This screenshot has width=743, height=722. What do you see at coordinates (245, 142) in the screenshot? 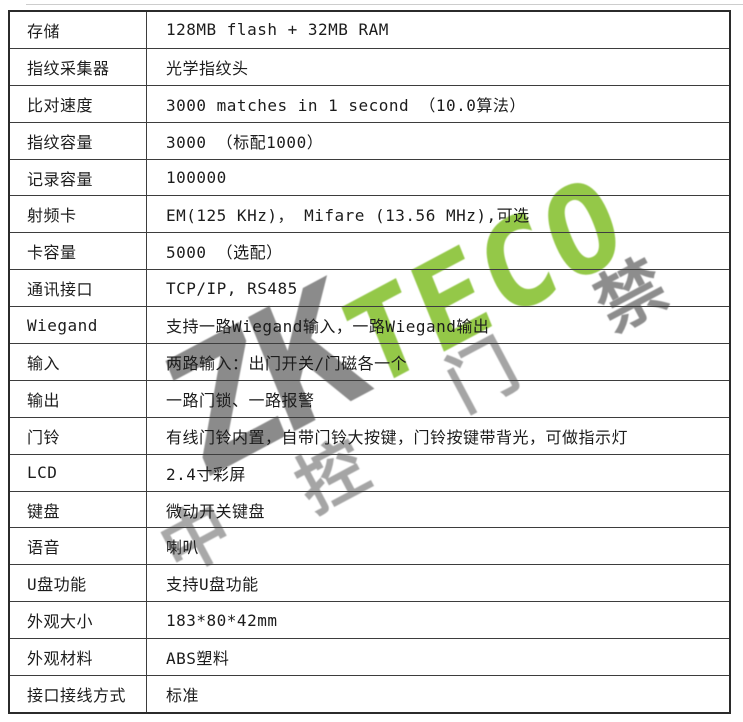
I see `spec-value: 3000 （标配1000）` at bounding box center [245, 142].